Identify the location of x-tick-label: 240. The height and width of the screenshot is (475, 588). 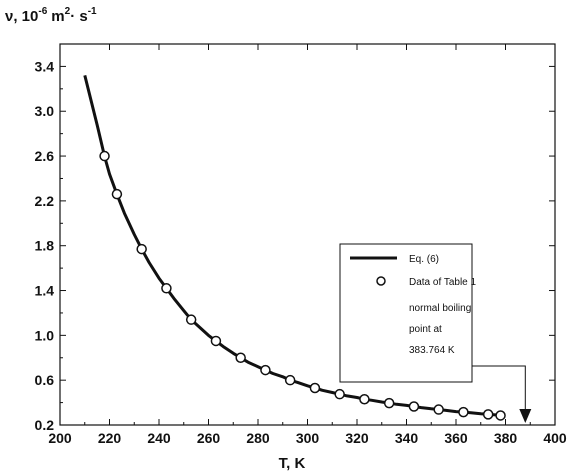
(159, 438).